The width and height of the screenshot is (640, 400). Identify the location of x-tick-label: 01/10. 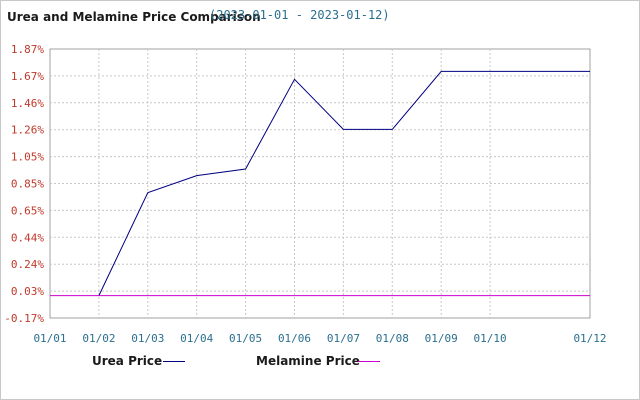
(490, 338).